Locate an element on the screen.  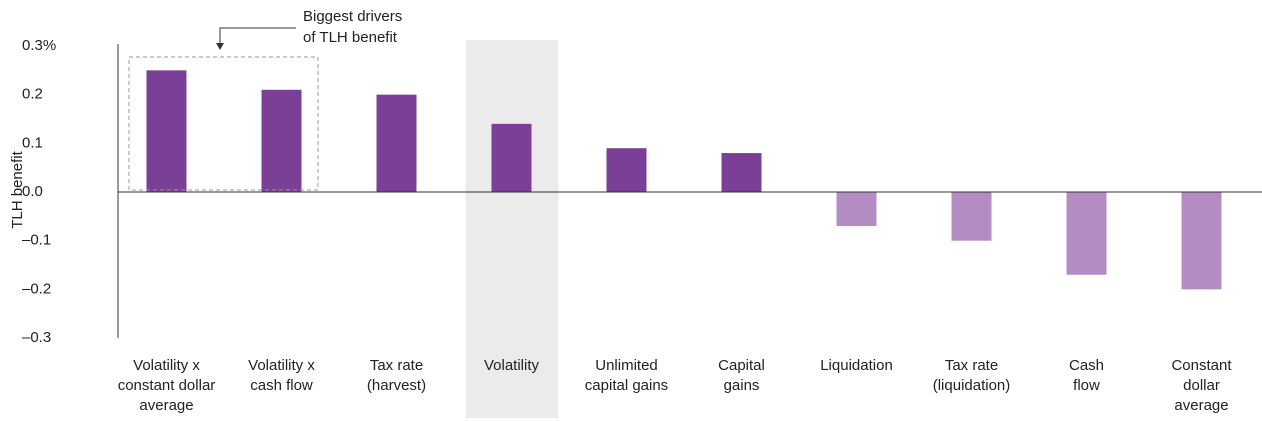
y-tick-label: 0.0 is located at coordinates (32, 191).